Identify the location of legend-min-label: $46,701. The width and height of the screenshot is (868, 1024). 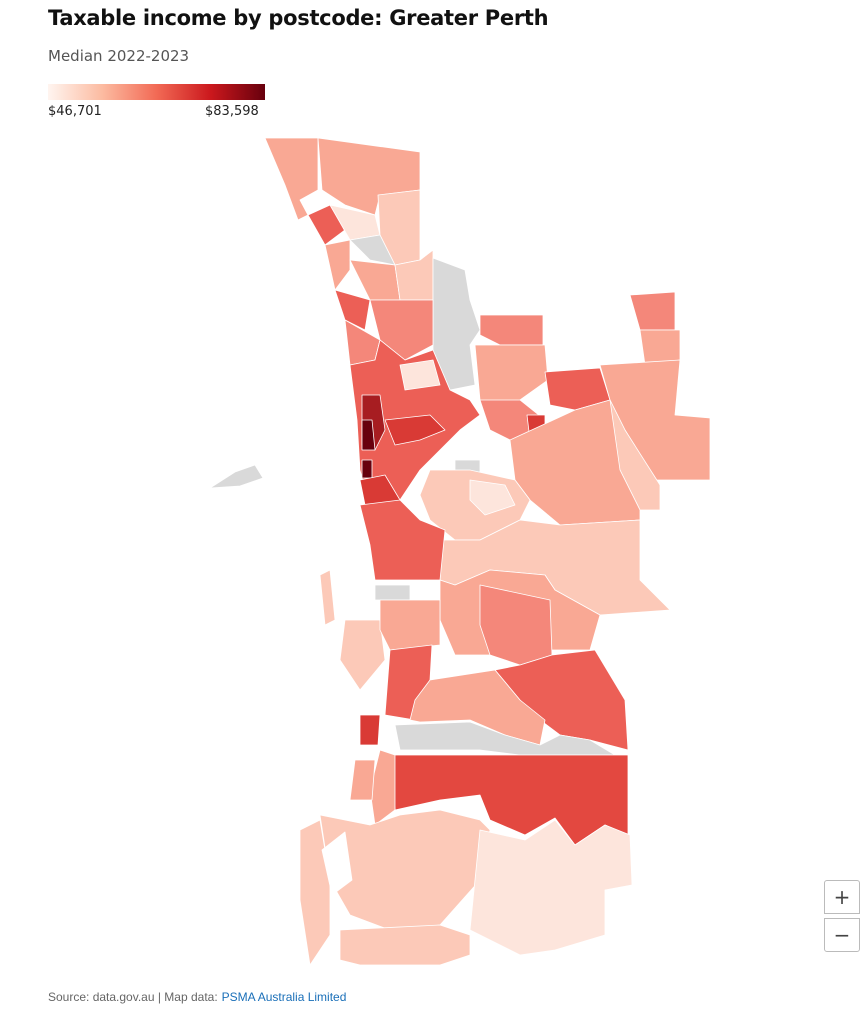
(75, 111).